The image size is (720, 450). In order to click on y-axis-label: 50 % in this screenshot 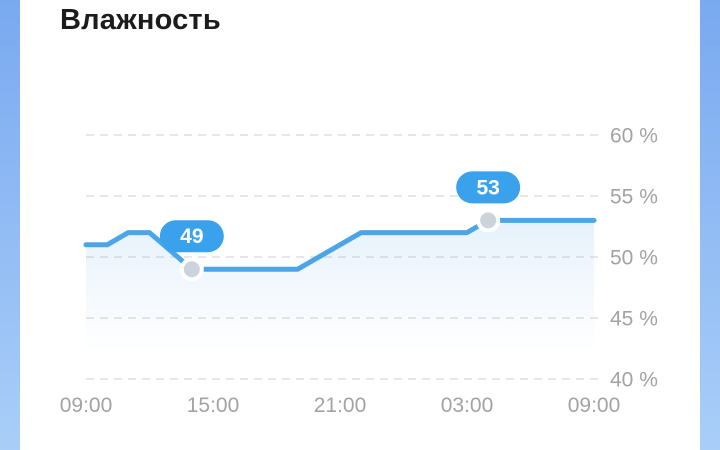, I will do `click(634, 258)`.